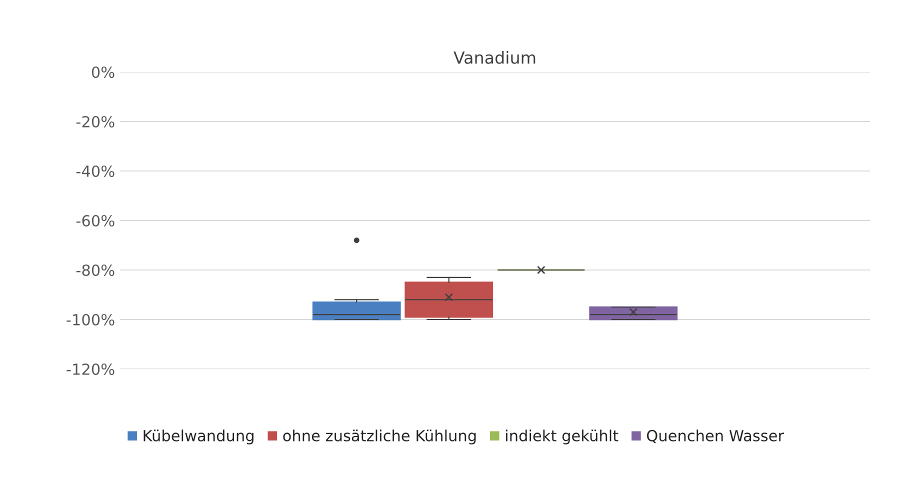 The width and height of the screenshot is (911, 498). What do you see at coordinates (90, 369) in the screenshot?
I see `y-tick-label: -120%` at bounding box center [90, 369].